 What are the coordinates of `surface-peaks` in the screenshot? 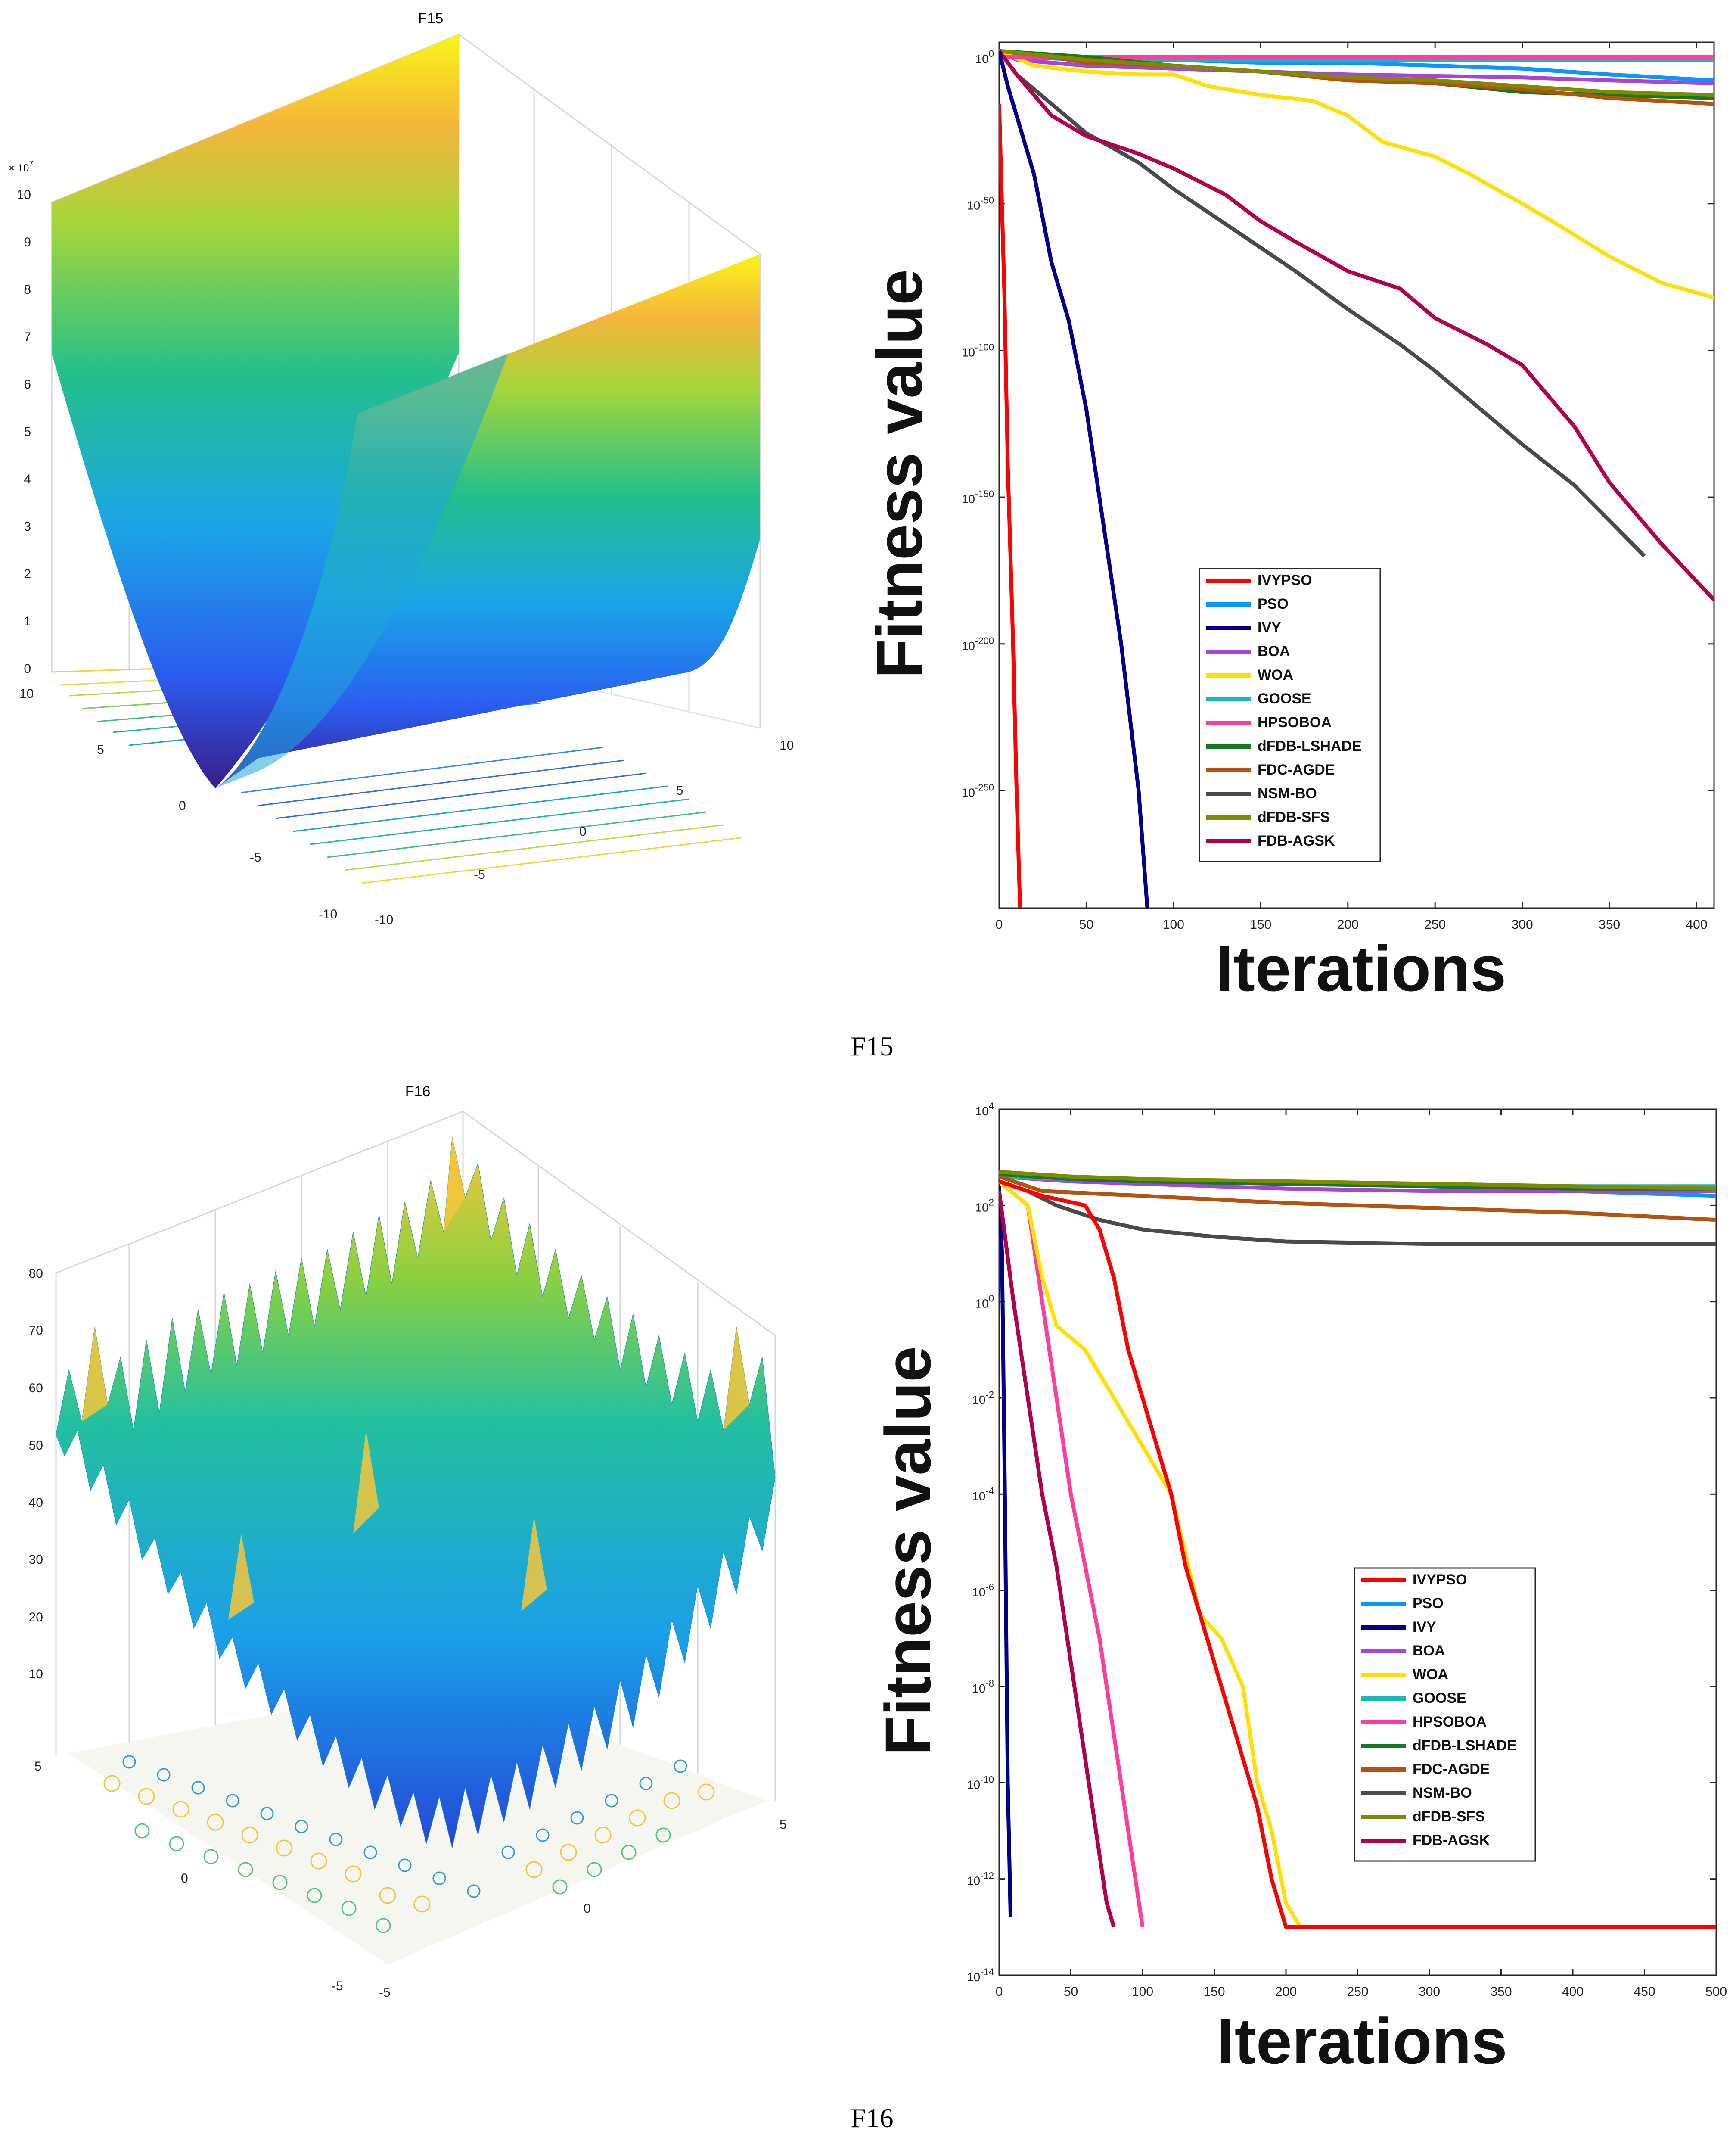 It's located at (415, 1378).